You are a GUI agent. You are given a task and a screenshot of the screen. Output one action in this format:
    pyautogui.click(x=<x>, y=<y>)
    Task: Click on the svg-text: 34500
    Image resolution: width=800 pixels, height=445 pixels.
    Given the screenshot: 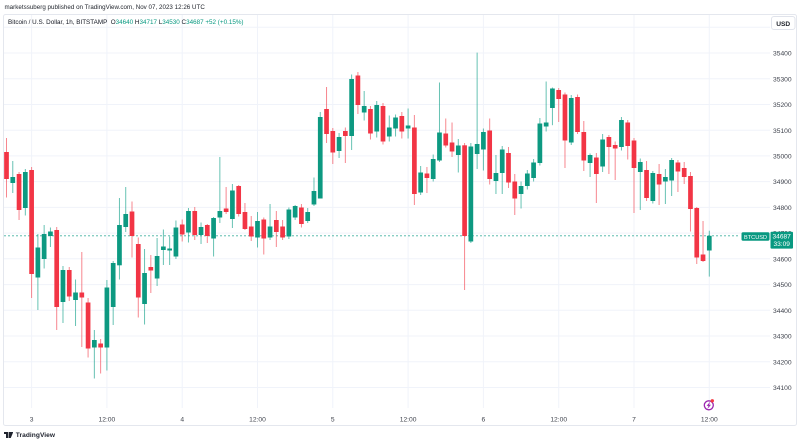 What is the action you would take?
    pyautogui.click(x=782, y=285)
    